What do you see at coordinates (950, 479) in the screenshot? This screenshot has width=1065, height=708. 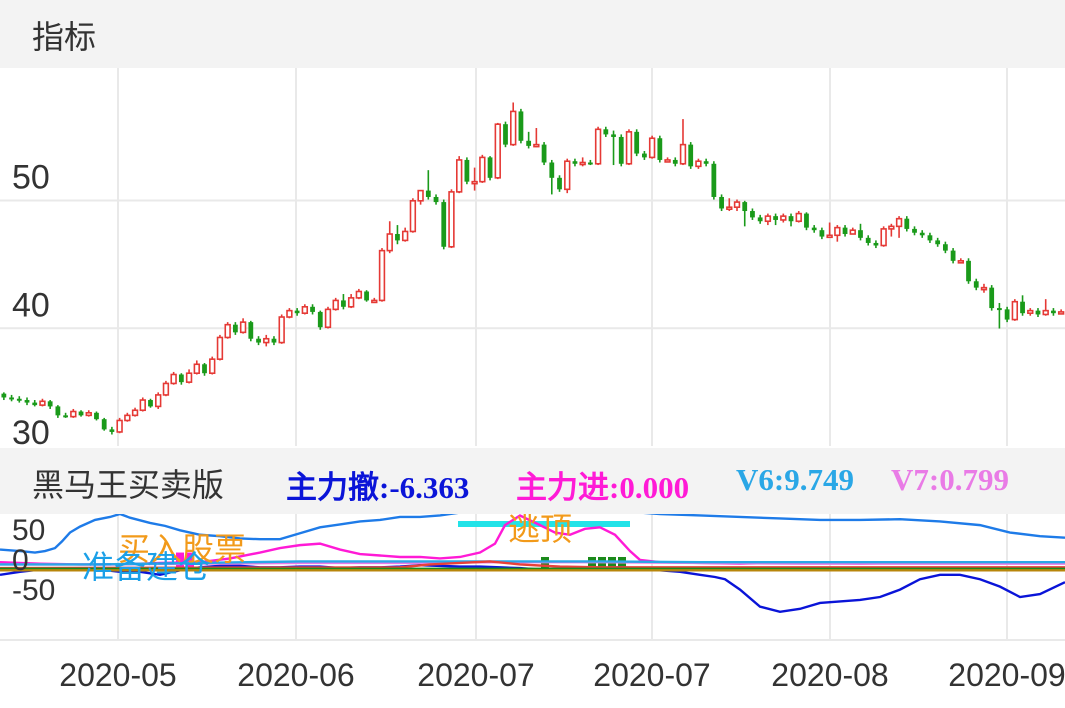 I see `indicator-value-v7: V7:0.799` at bounding box center [950, 479].